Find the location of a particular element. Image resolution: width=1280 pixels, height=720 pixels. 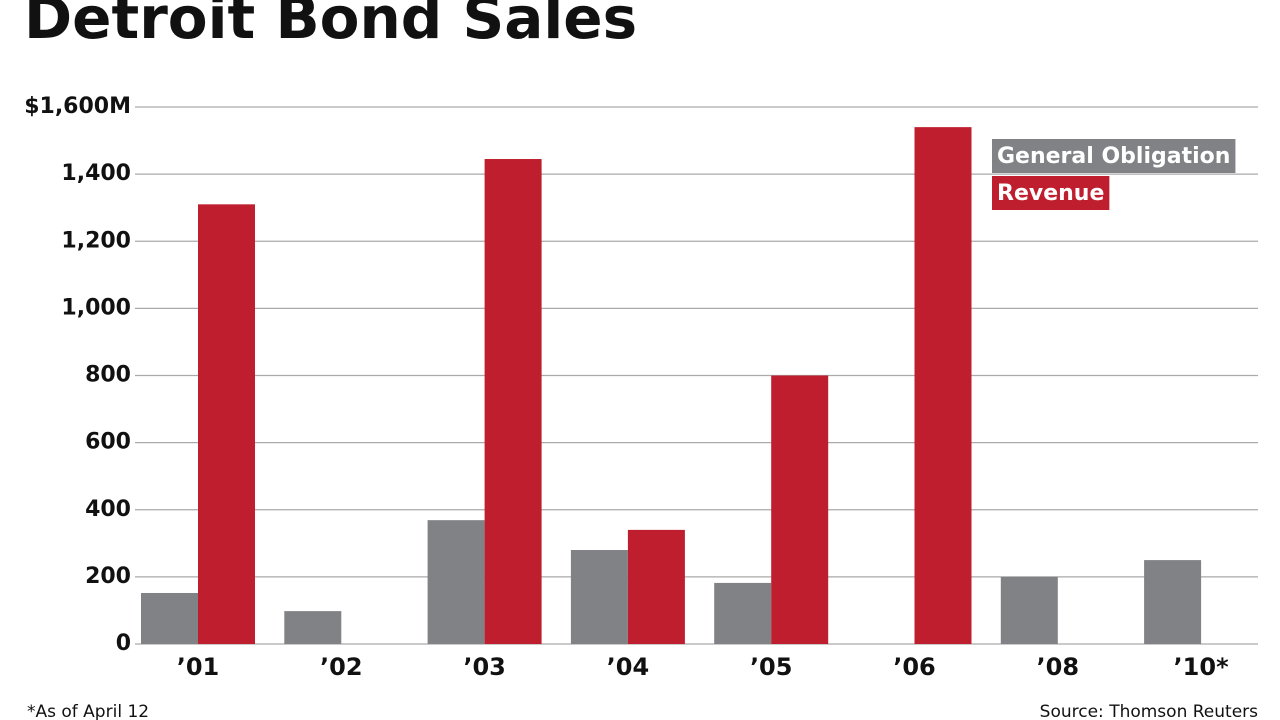

x-tick-label: ’02 is located at coordinates (341, 667).